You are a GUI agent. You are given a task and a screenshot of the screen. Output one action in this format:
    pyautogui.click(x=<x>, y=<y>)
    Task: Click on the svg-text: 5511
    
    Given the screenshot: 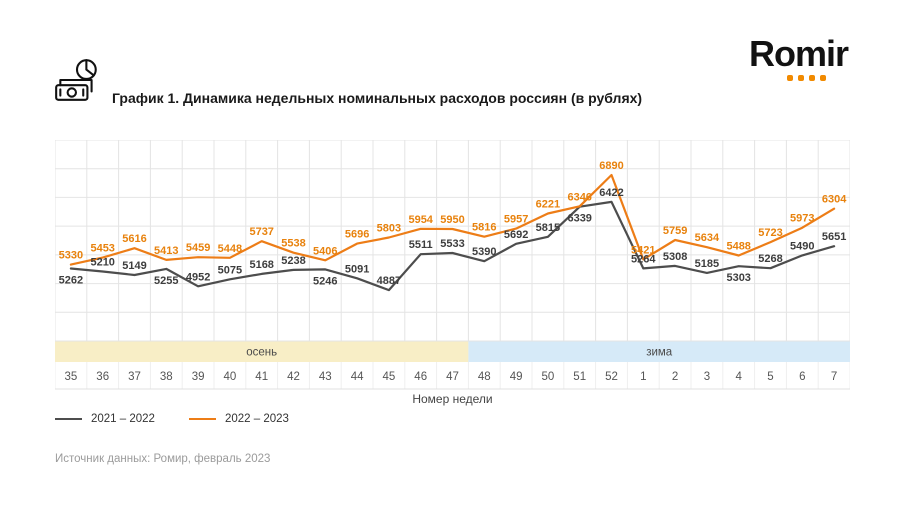 What is the action you would take?
    pyautogui.click(x=421, y=245)
    